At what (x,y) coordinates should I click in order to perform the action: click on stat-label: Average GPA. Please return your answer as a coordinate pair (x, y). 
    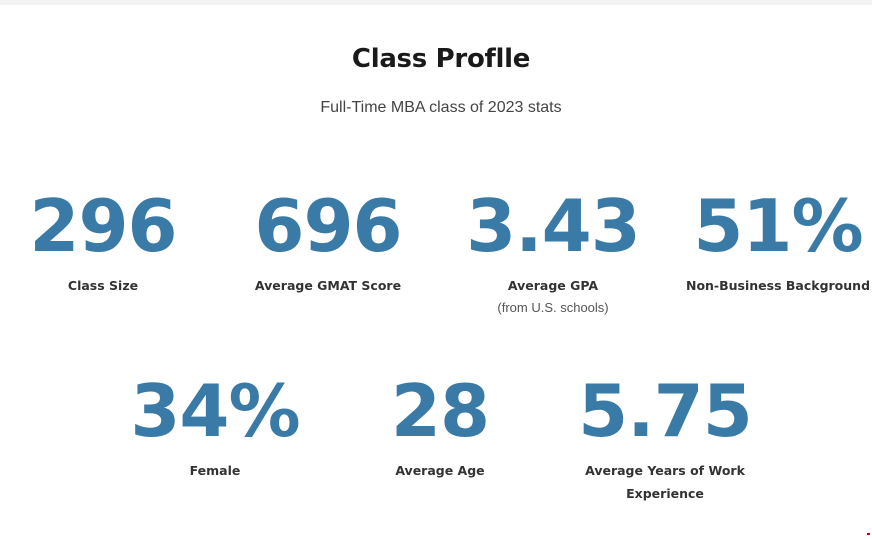
    Looking at the image, I should click on (553, 285).